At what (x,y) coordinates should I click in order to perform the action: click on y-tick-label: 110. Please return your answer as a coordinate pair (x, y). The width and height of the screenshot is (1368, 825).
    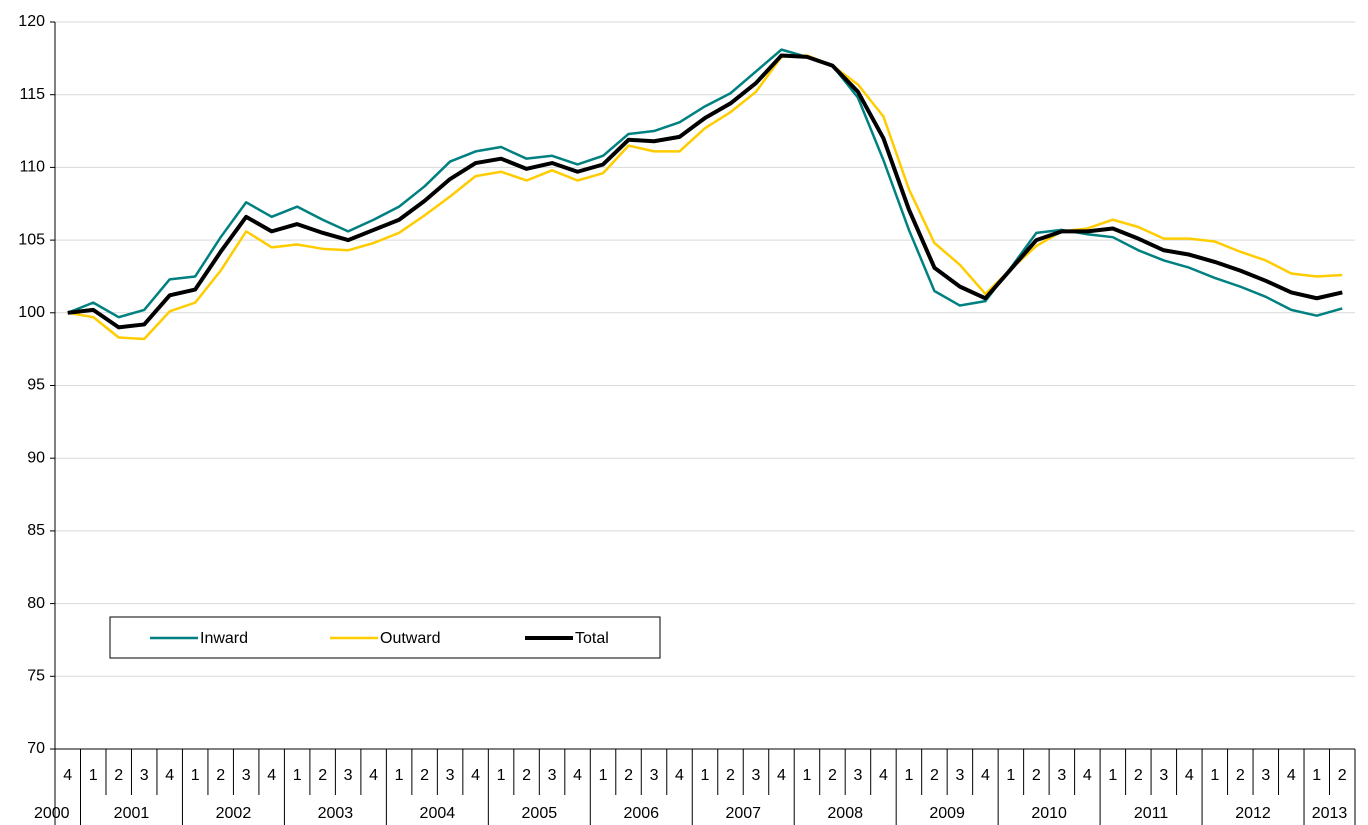
    Looking at the image, I should click on (32, 167).